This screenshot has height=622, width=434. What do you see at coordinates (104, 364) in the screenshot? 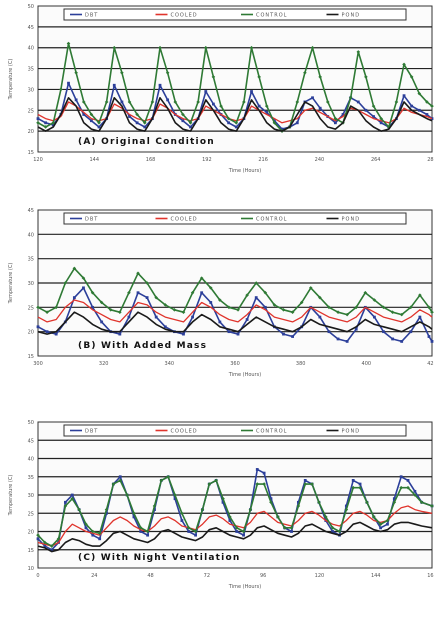
I see `x-tick-label: 320` at bounding box center [104, 364].